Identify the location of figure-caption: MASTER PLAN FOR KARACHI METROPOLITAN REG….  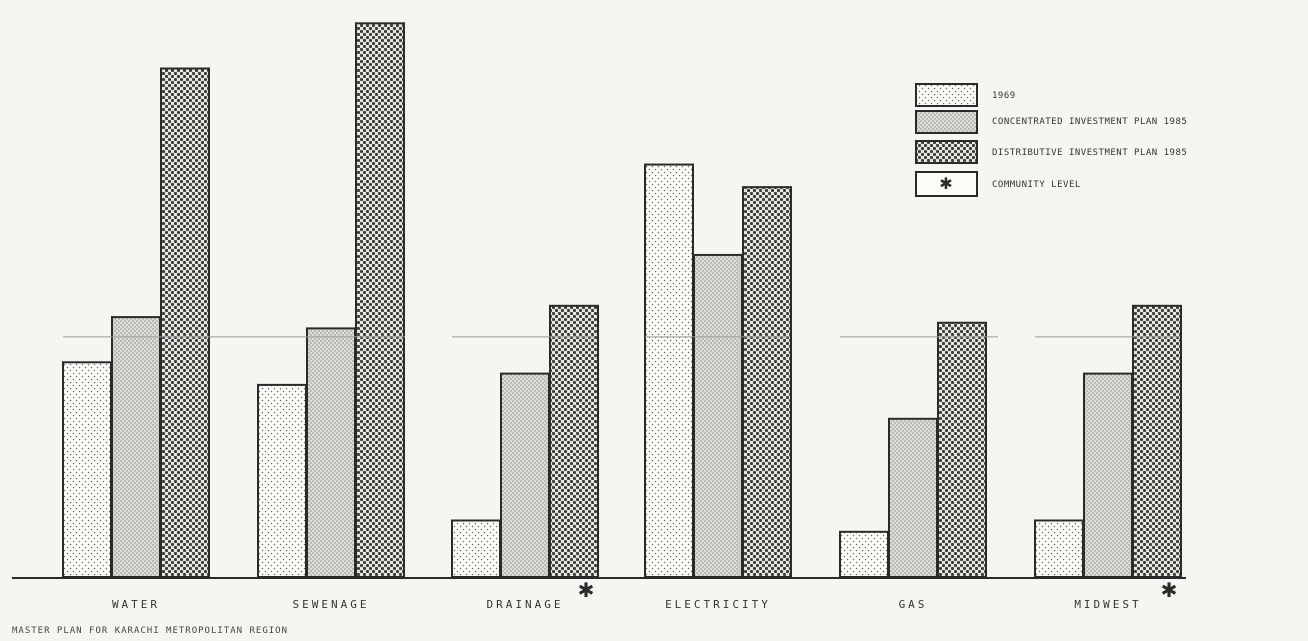
(150, 631).